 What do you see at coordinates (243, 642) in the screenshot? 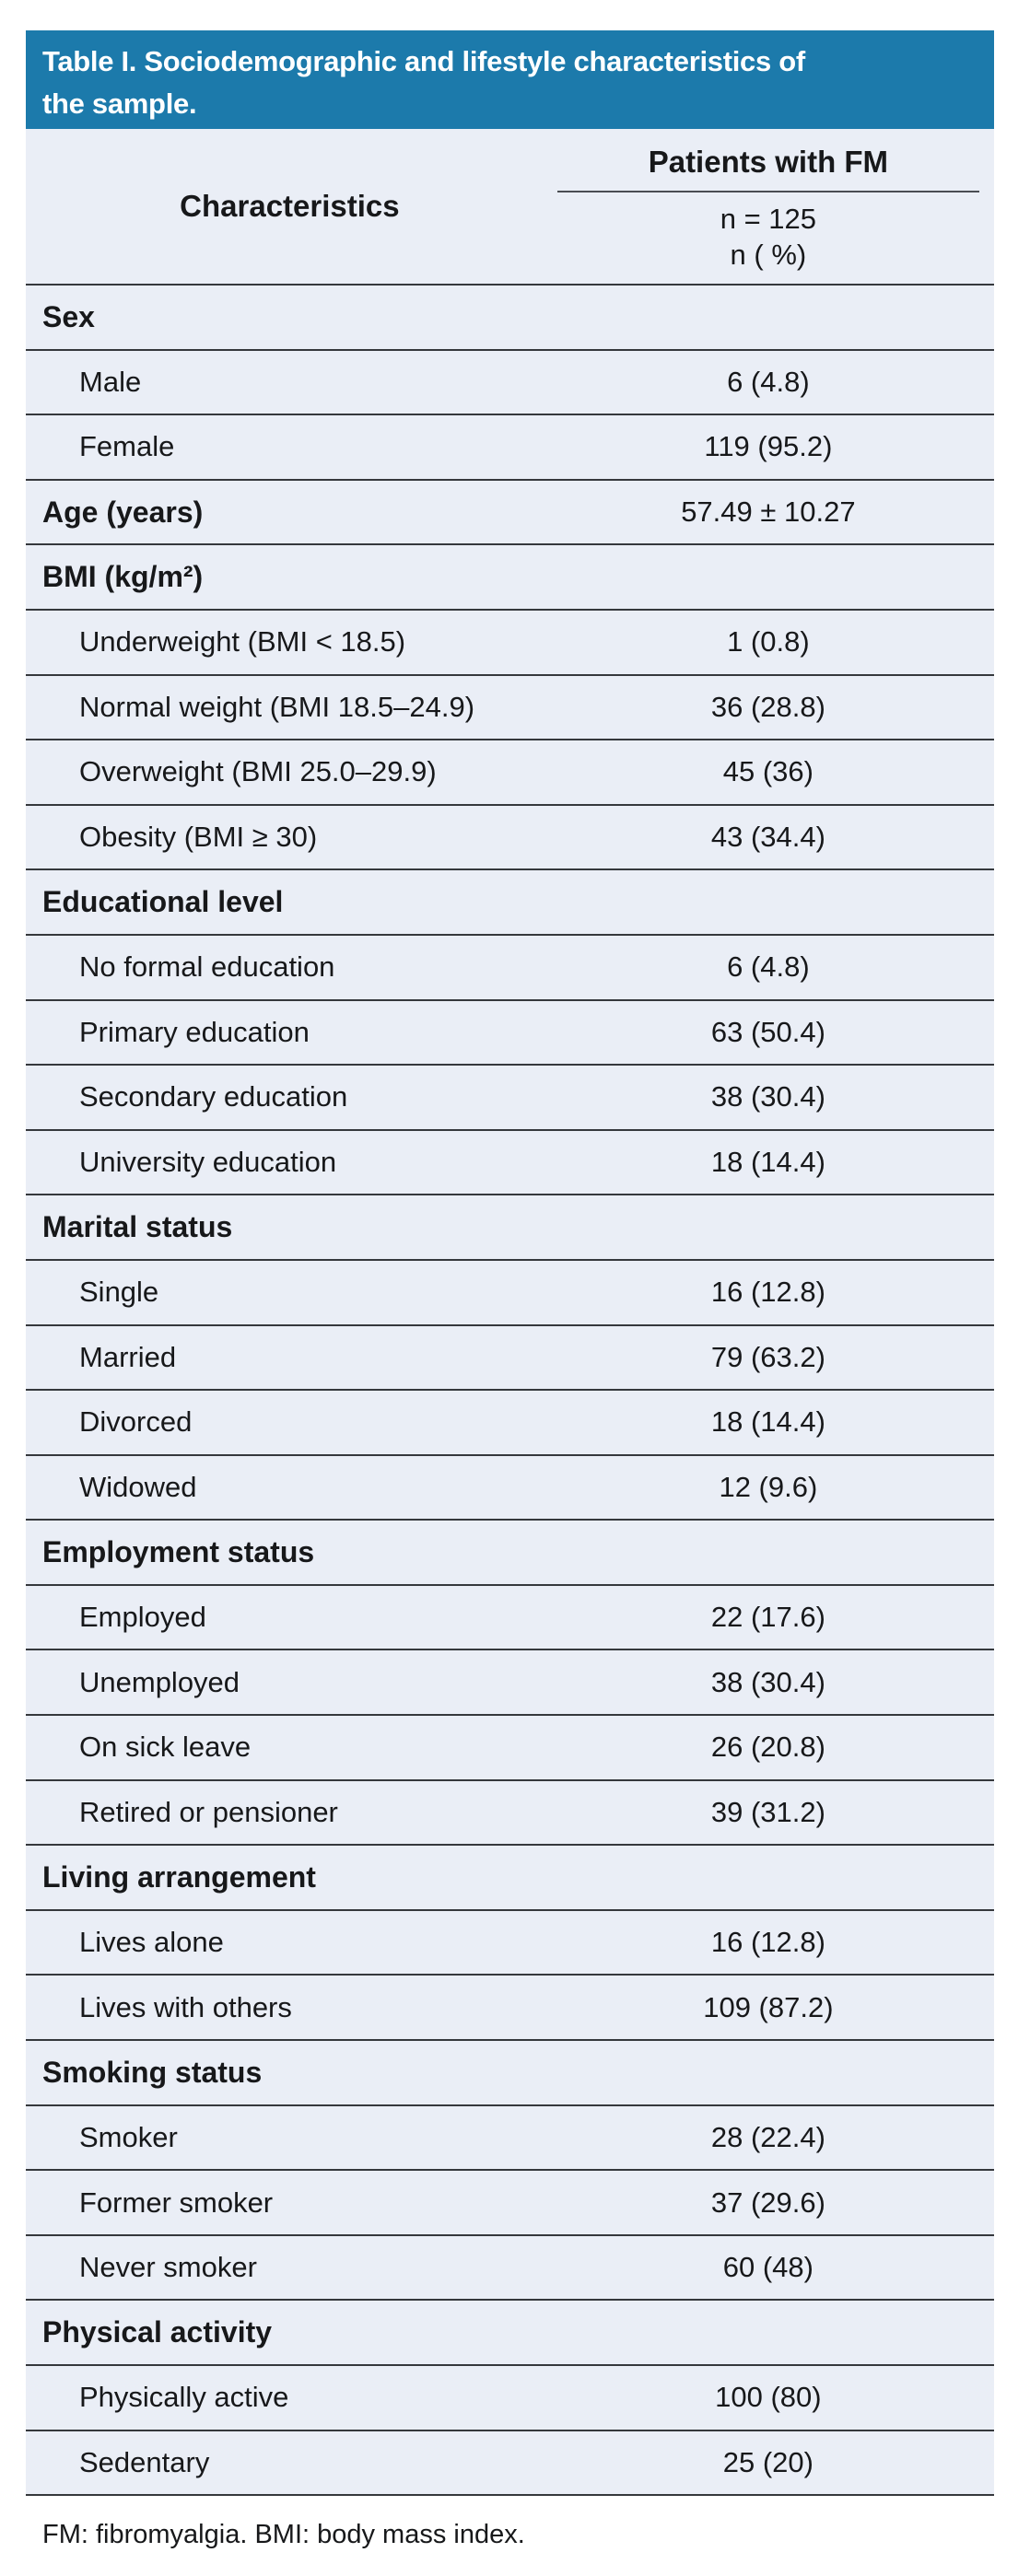
I see `row-label: Underweight (BMI < 18.5)` at bounding box center [243, 642].